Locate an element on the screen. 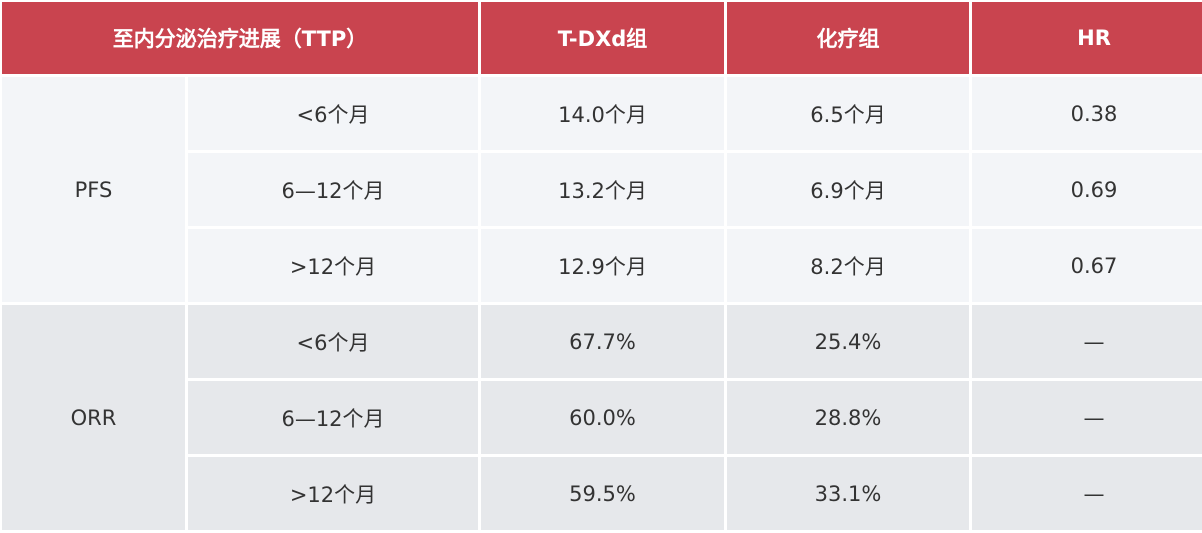  cell-chemo: 25.4% is located at coordinates (848, 341).